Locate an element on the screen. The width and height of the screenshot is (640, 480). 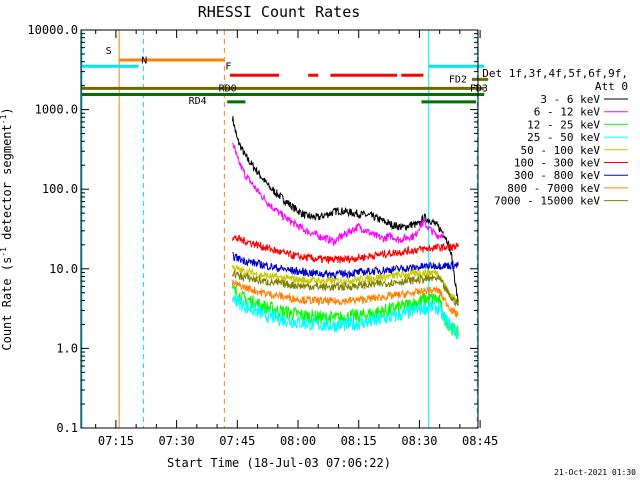
y-axis-label: Count Rate (s-1 detector segment-1) is located at coordinates (7, 228).